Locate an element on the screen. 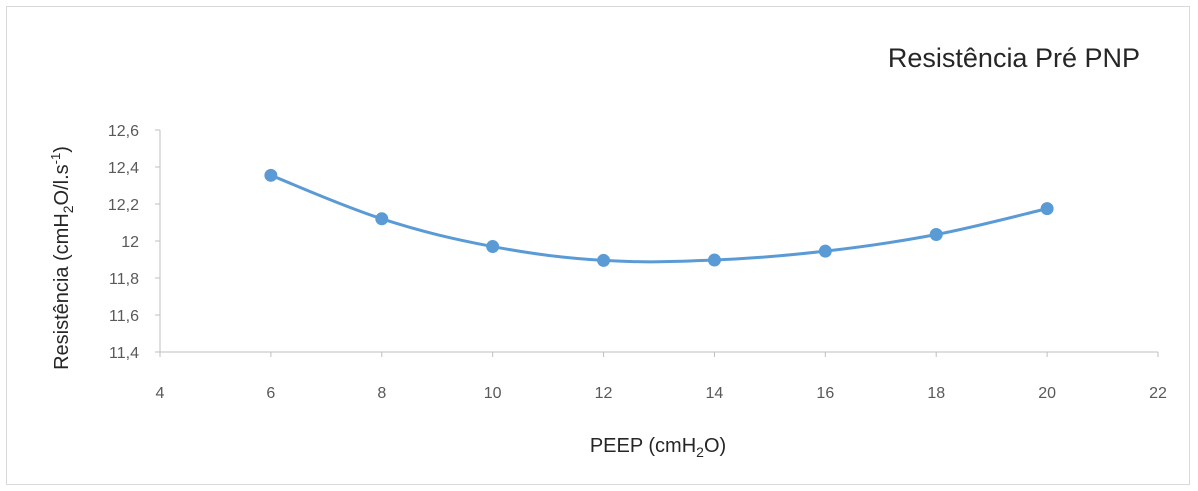 The width and height of the screenshot is (1198, 491). x-axis-title-tail: O) is located at coordinates (715, 446).